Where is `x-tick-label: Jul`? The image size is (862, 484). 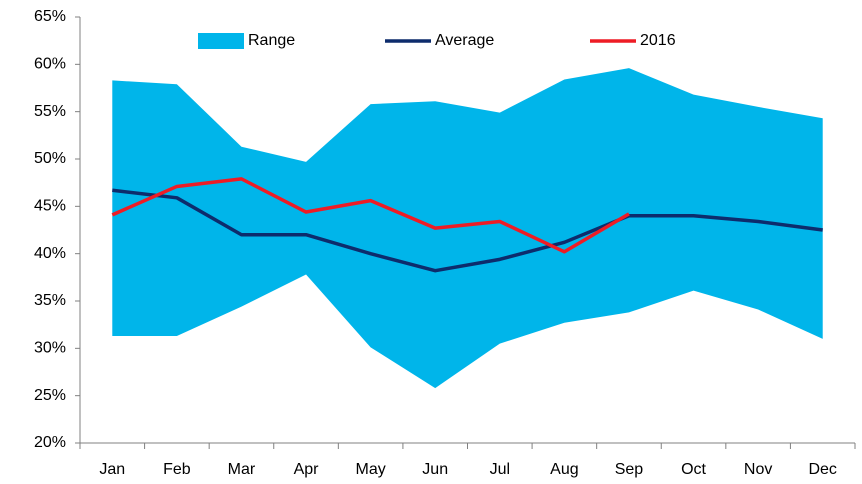 x-tick-label: Jul is located at coordinates (500, 469).